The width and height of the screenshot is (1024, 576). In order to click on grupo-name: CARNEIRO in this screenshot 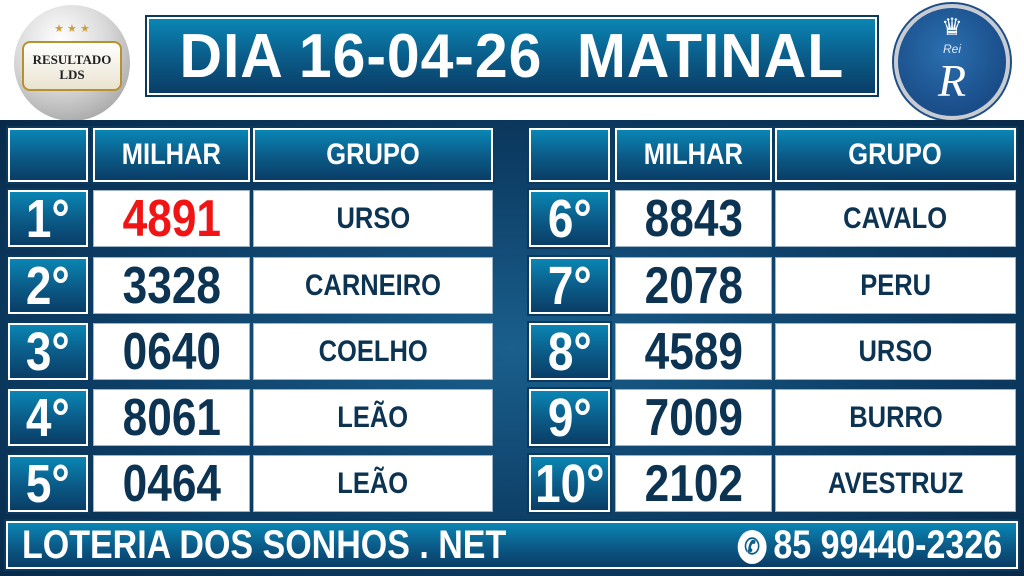, I will do `click(373, 285)`.